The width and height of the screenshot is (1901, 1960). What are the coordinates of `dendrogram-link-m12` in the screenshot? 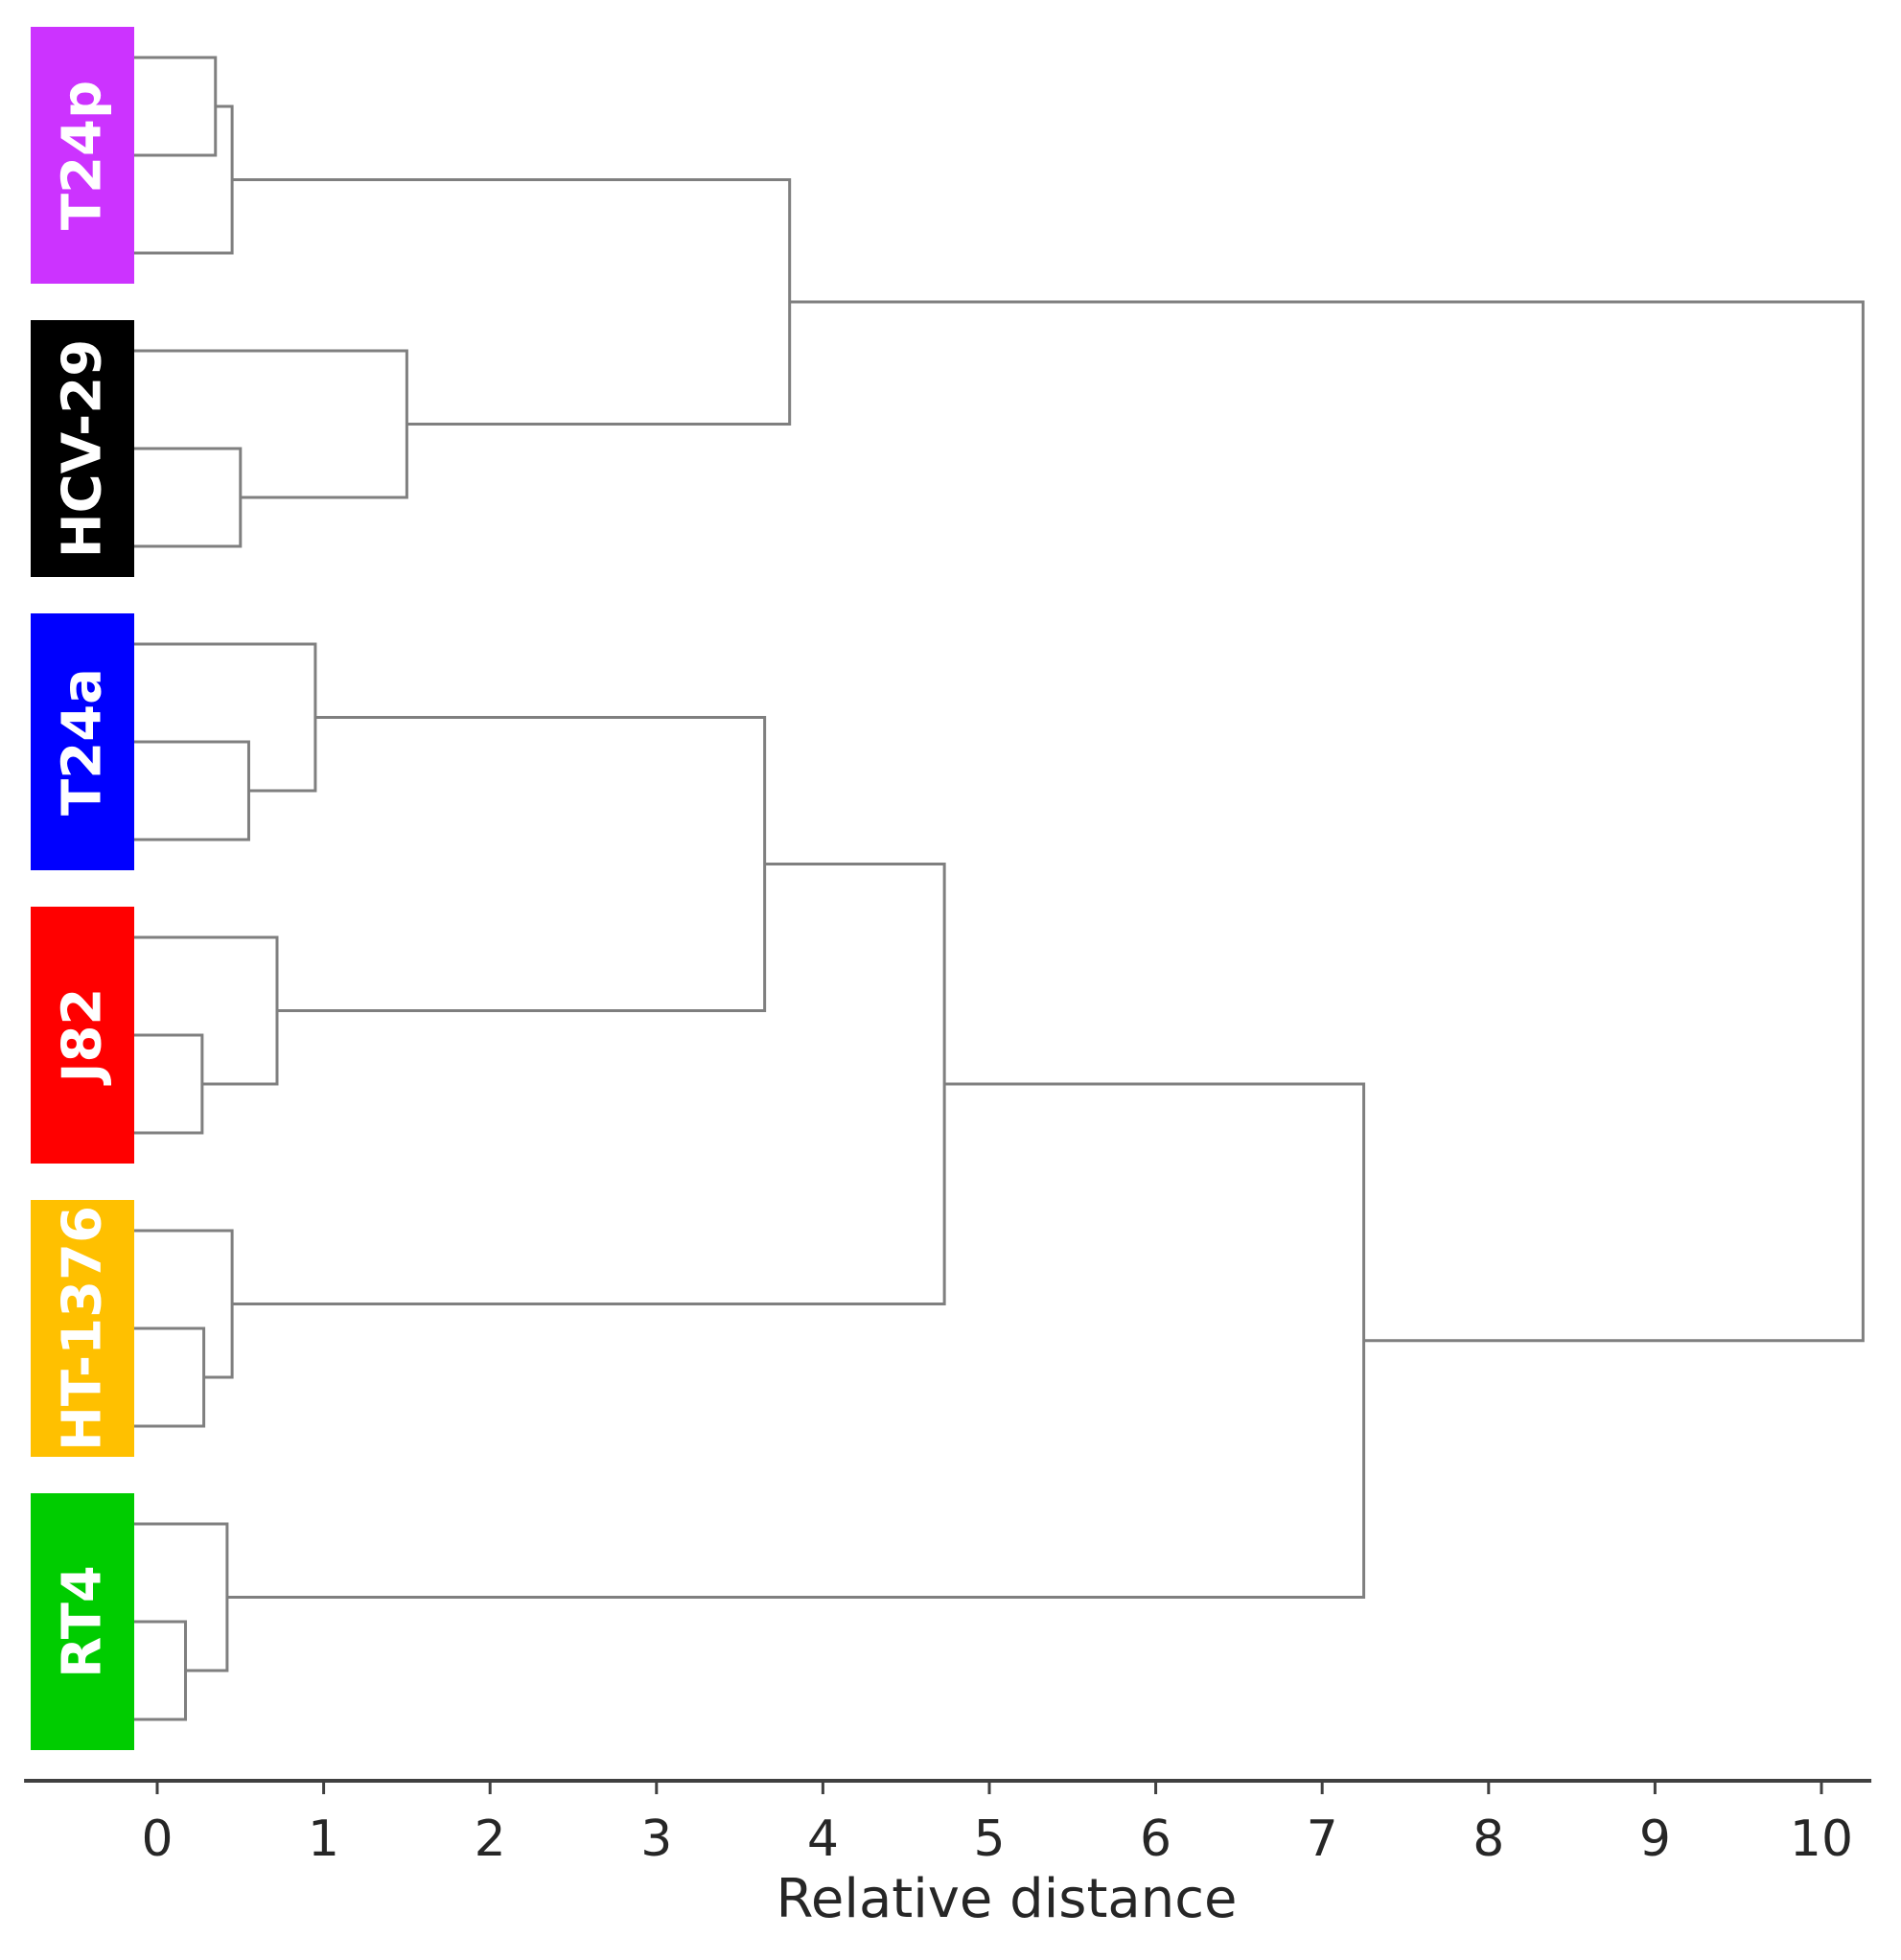 It's located at (184, 1304).